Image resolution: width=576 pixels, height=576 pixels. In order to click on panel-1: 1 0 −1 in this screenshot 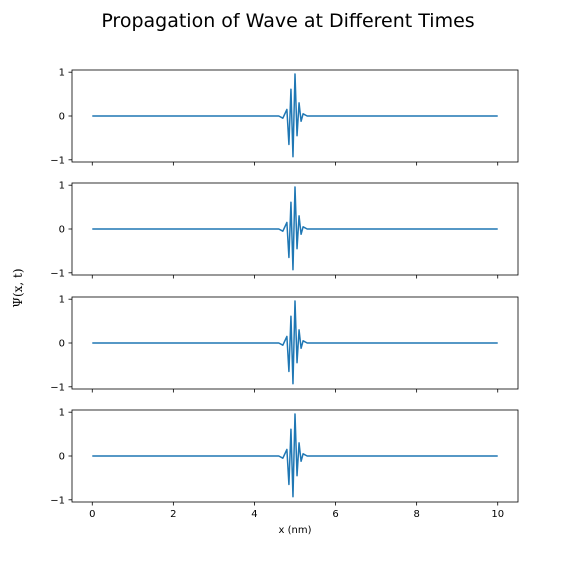, I will do `click(284, 117)`.